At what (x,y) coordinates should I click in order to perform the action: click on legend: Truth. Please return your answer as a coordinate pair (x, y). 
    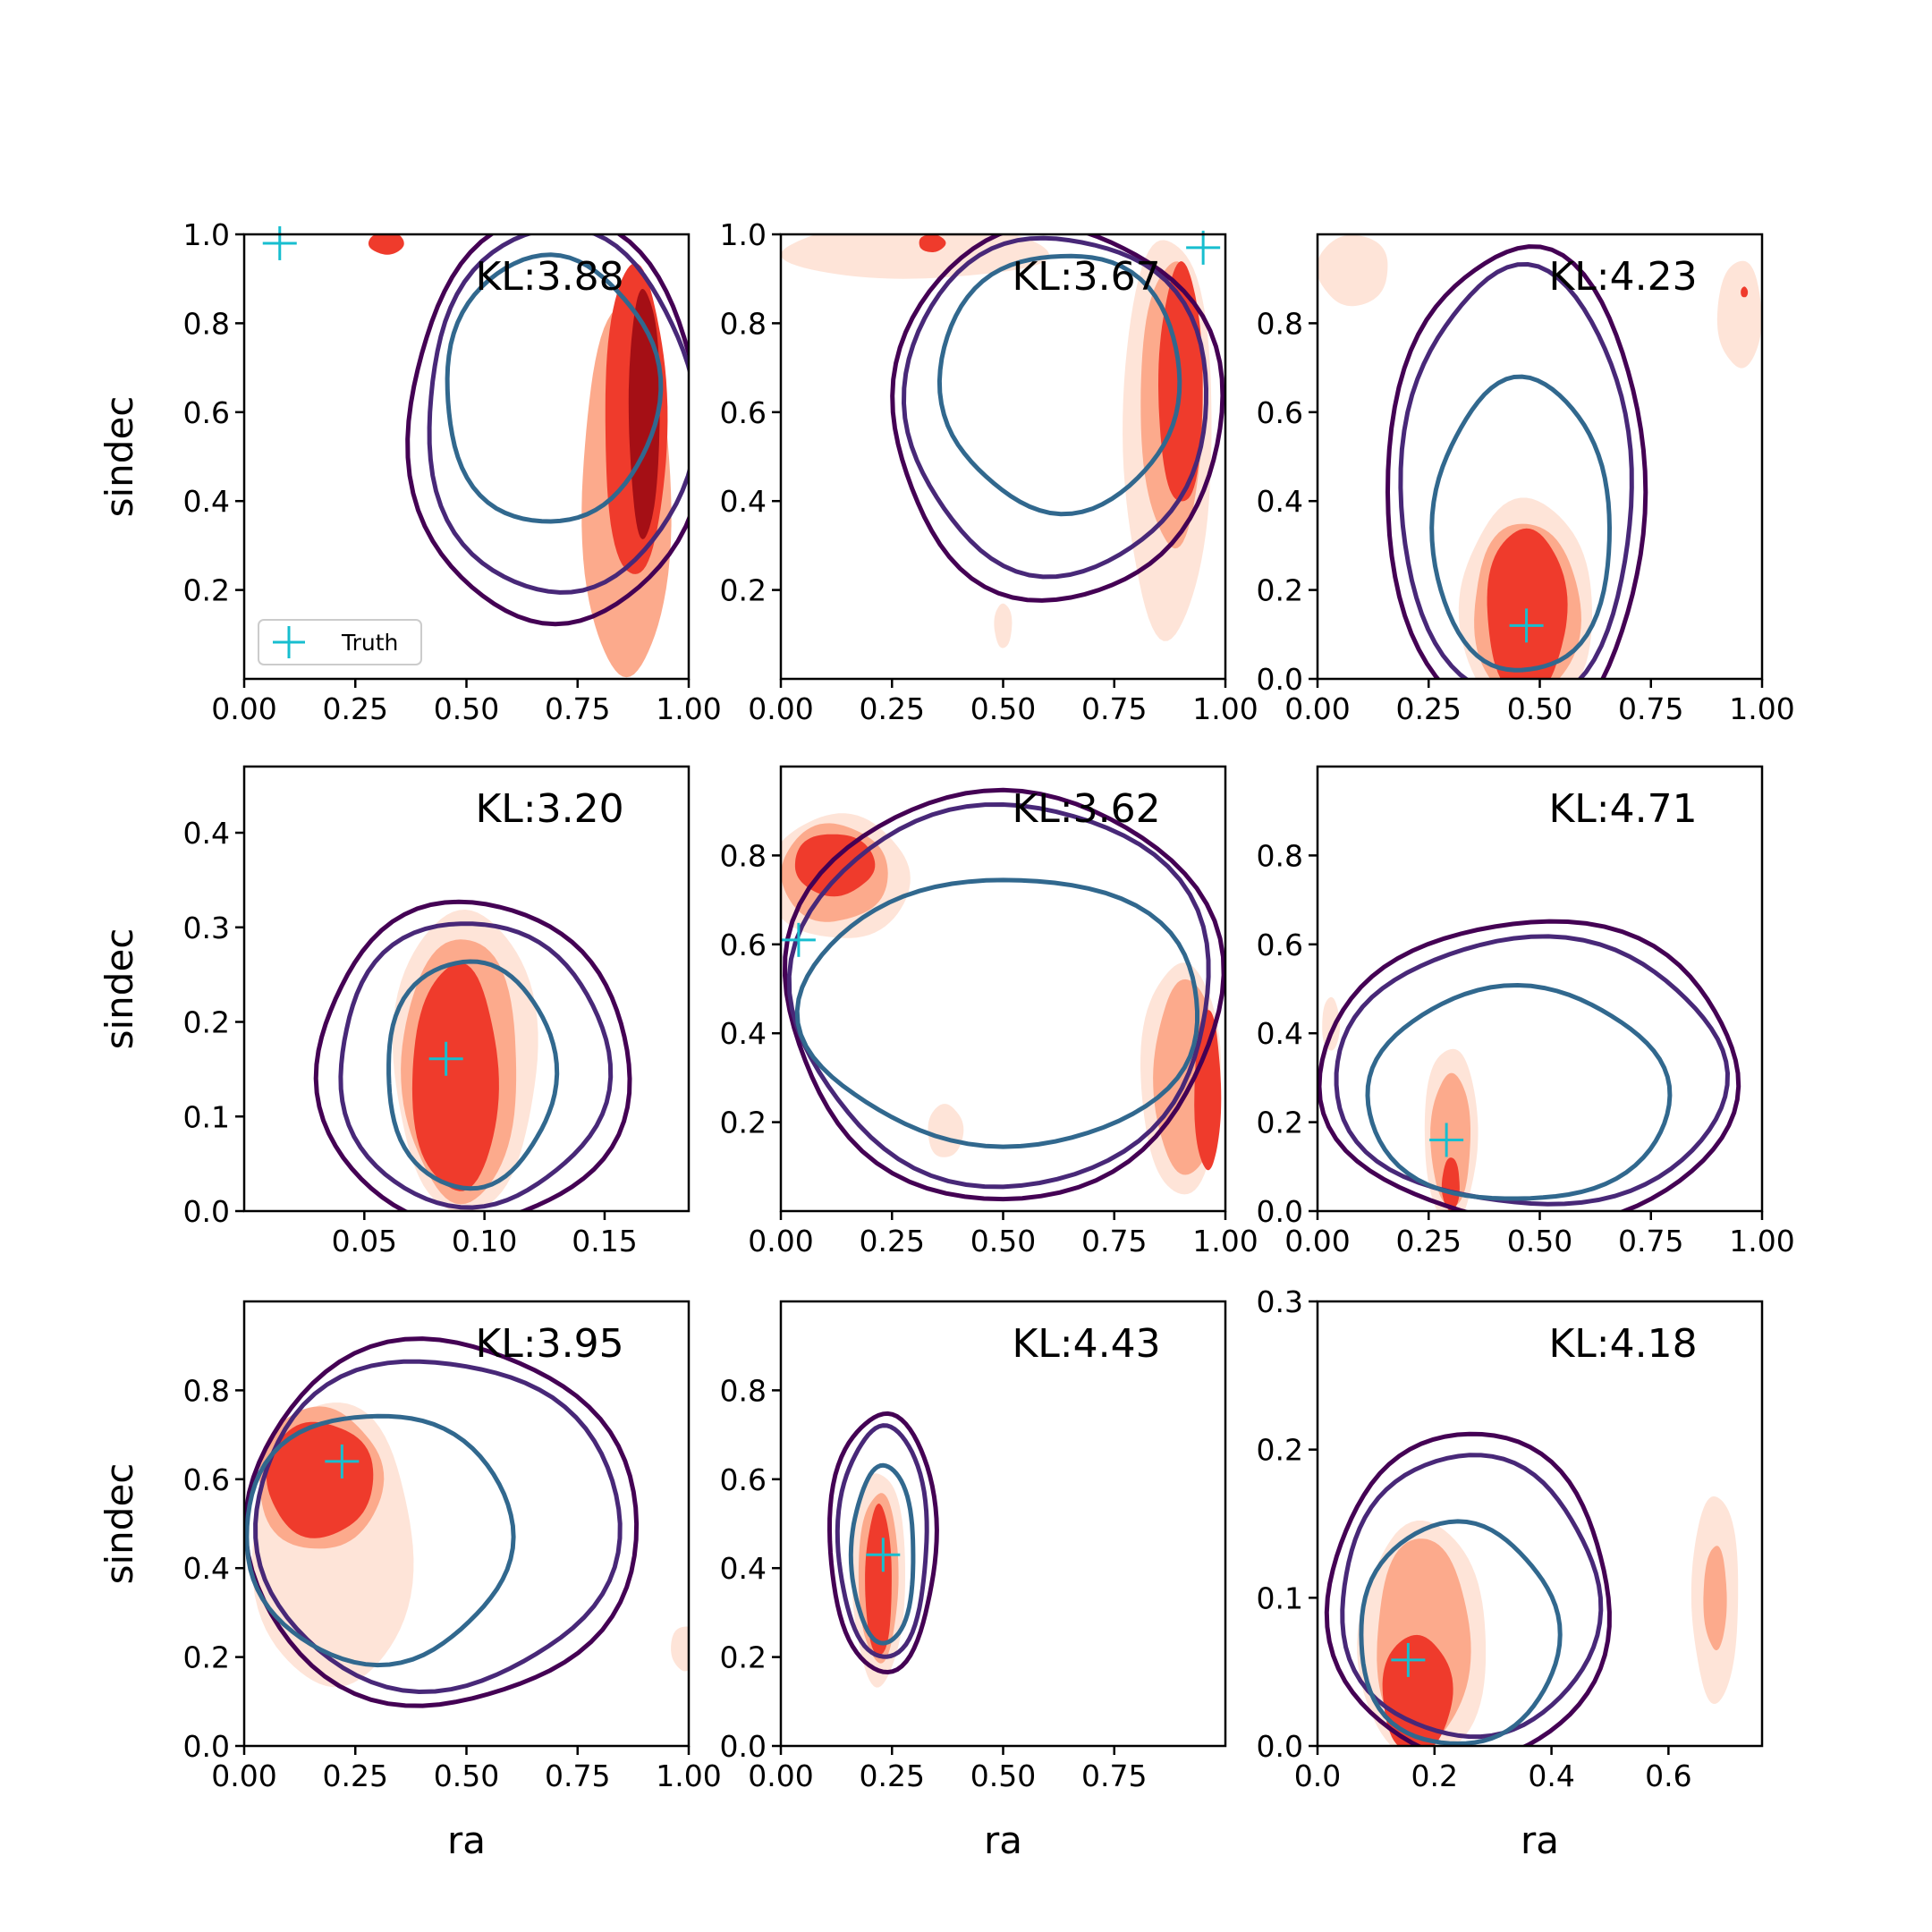
    Looking at the image, I should click on (340, 642).